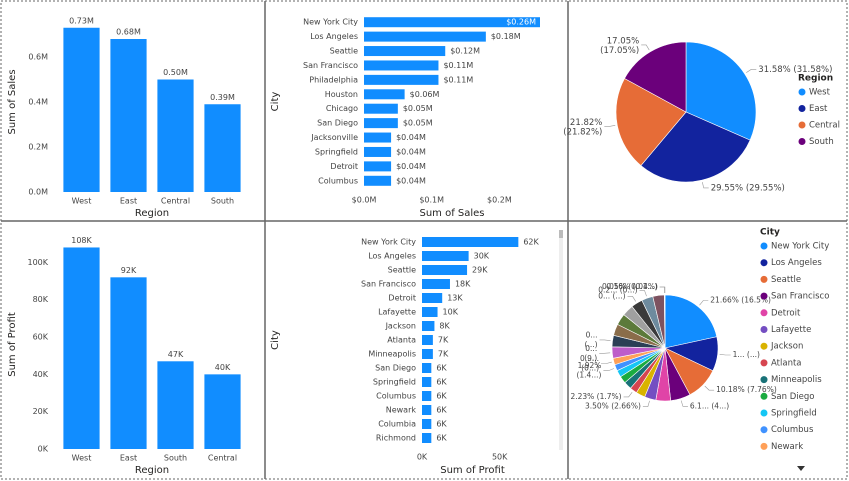 This screenshot has height=481, width=849. What do you see at coordinates (651, 122) in the screenshot?
I see `pie-slice` at bounding box center [651, 122].